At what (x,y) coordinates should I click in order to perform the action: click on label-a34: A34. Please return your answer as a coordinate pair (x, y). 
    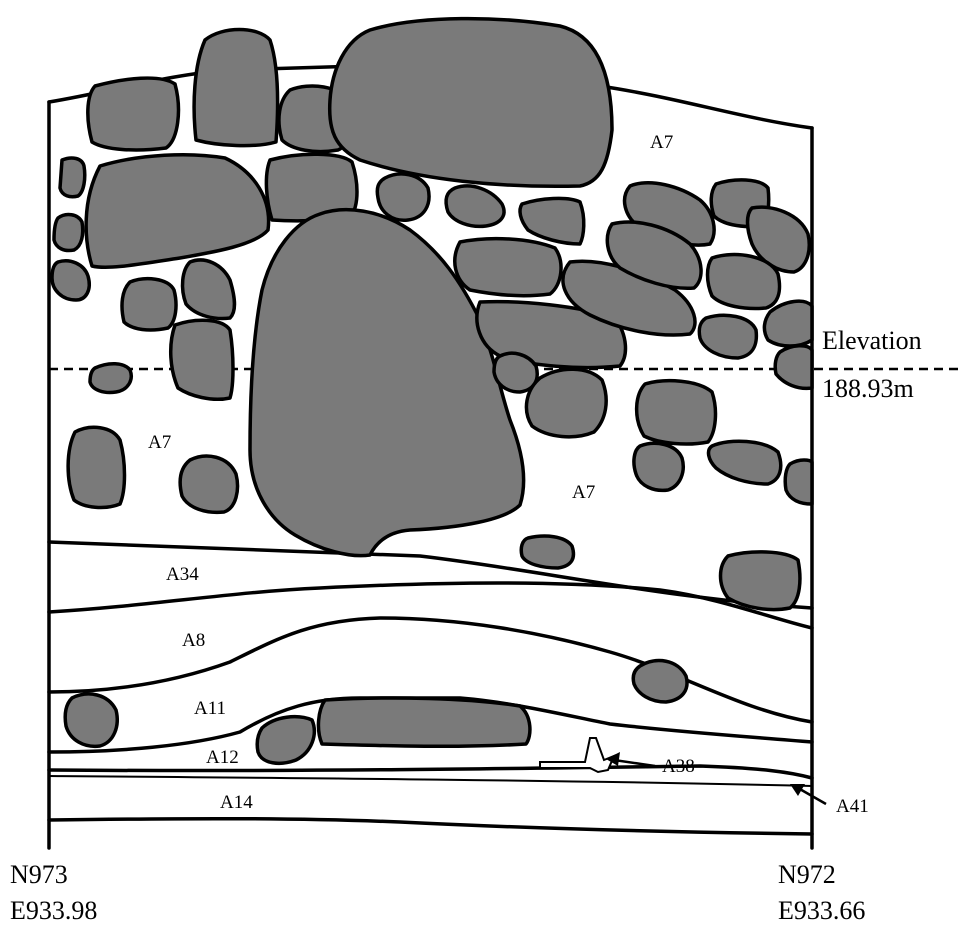
    Looking at the image, I should click on (182, 574).